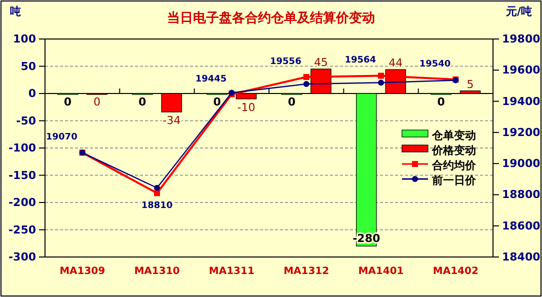 The image size is (542, 297). Describe the element at coordinates (521, 132) in the screenshot. I see `y2-tick-label: 19200` at that location.